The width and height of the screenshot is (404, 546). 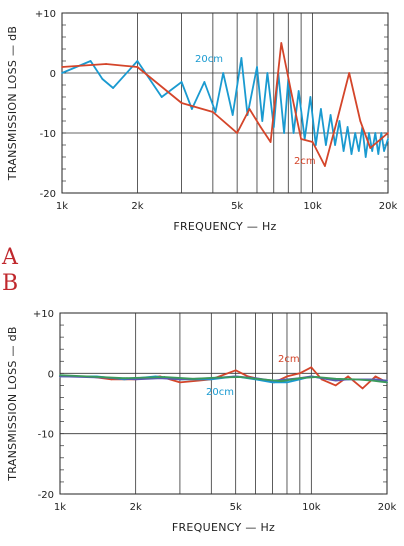 What do you see at coordinates (311, 507) in the screenshot?
I see `chart-b-x-tick-label: 10k` at bounding box center [311, 507].